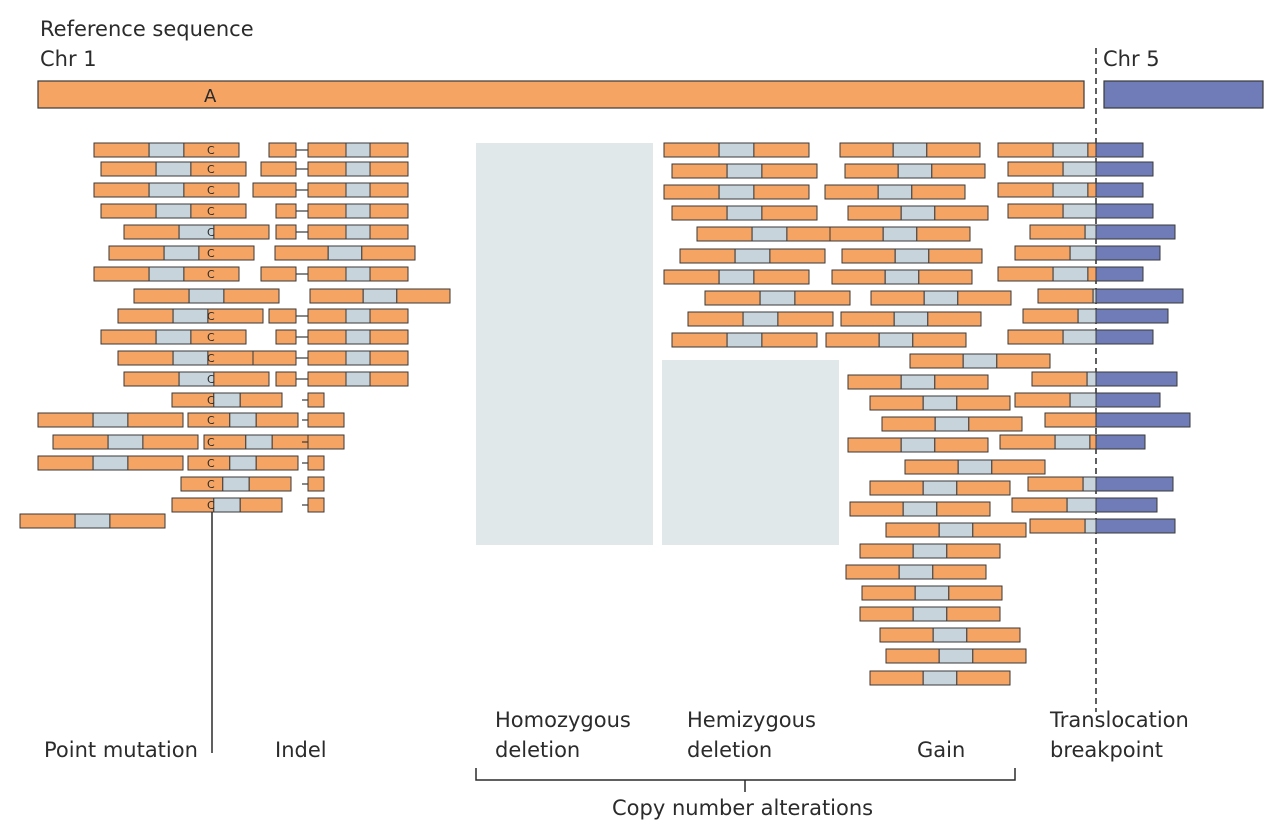 This screenshot has height=829, width=1268. Describe the element at coordinates (1107, 750) in the screenshot. I see `translocation-label-line2: breakpoint` at that location.